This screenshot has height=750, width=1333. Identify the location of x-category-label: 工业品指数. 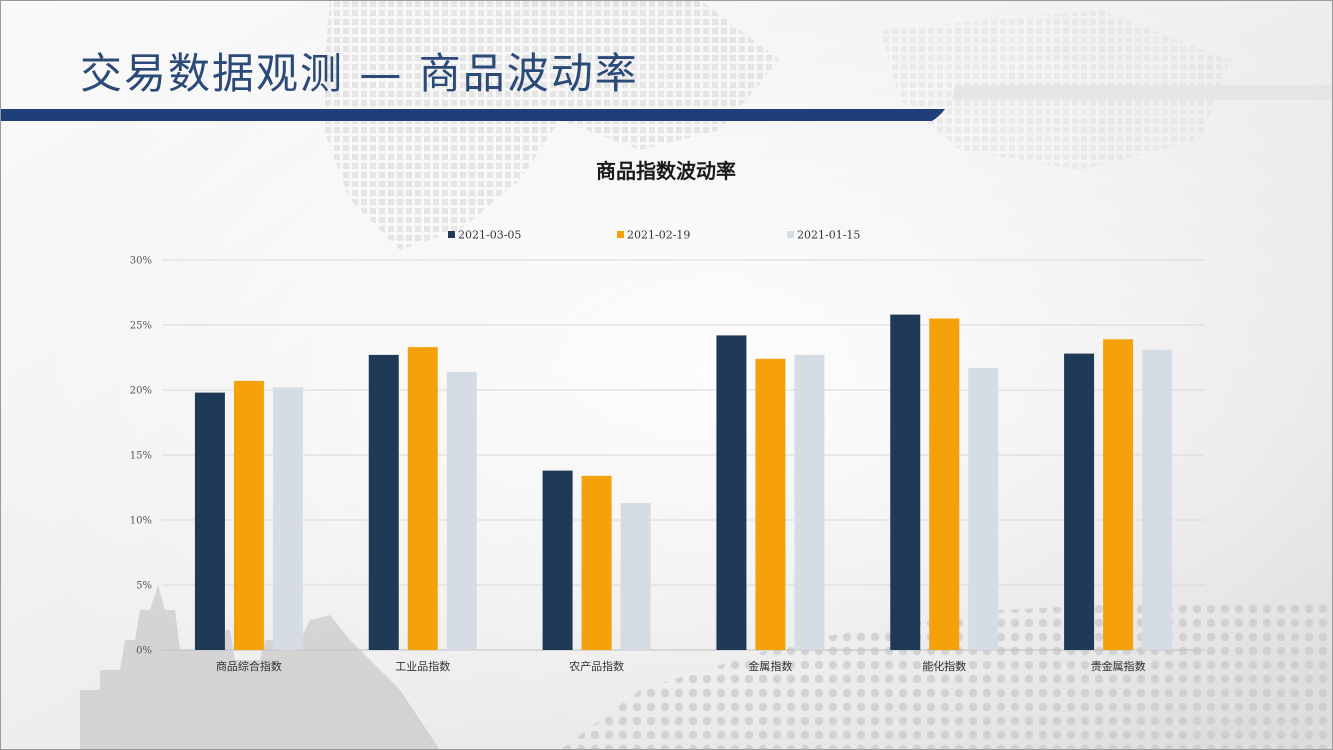
(422, 666).